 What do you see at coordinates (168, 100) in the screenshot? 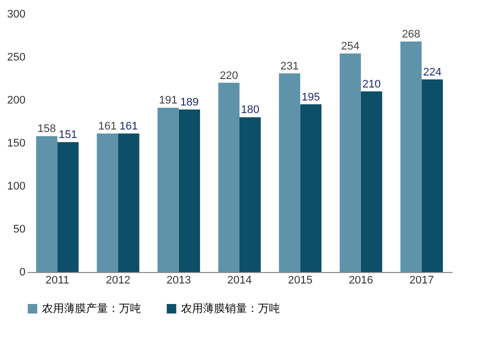
I see `data-label: 191` at bounding box center [168, 100].